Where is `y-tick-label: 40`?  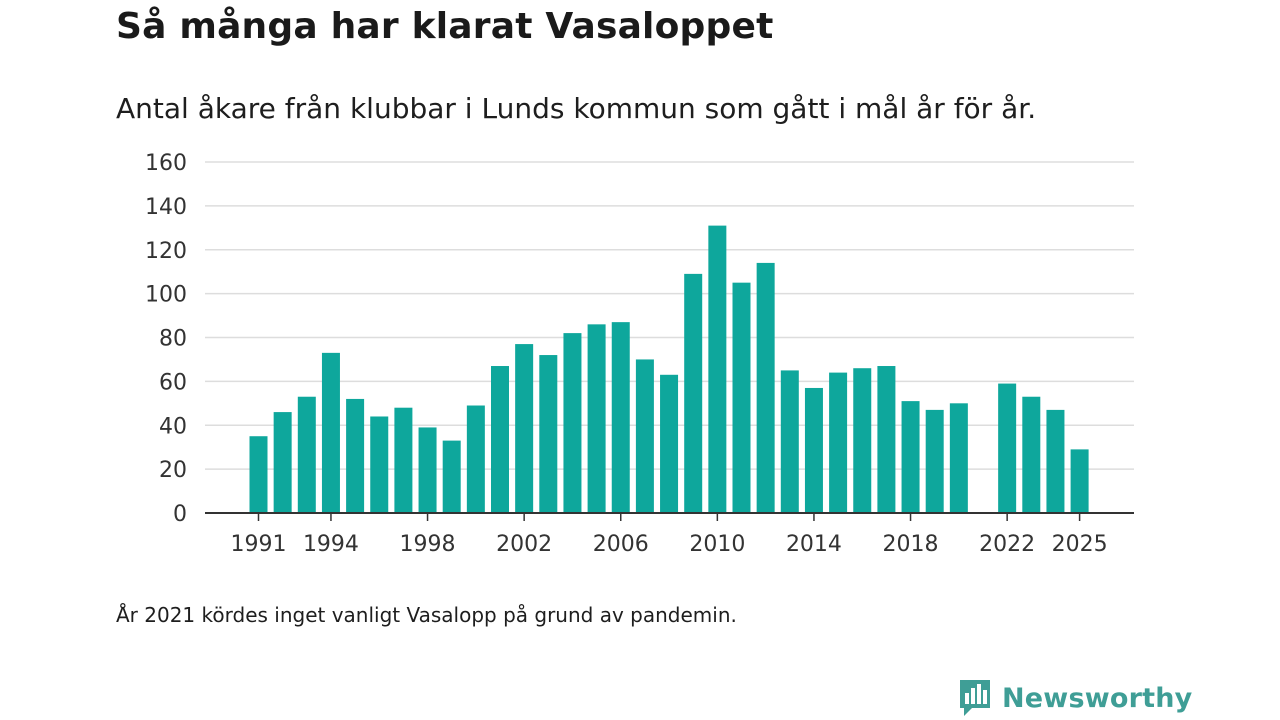
y-tick-label: 40 is located at coordinates (173, 426).